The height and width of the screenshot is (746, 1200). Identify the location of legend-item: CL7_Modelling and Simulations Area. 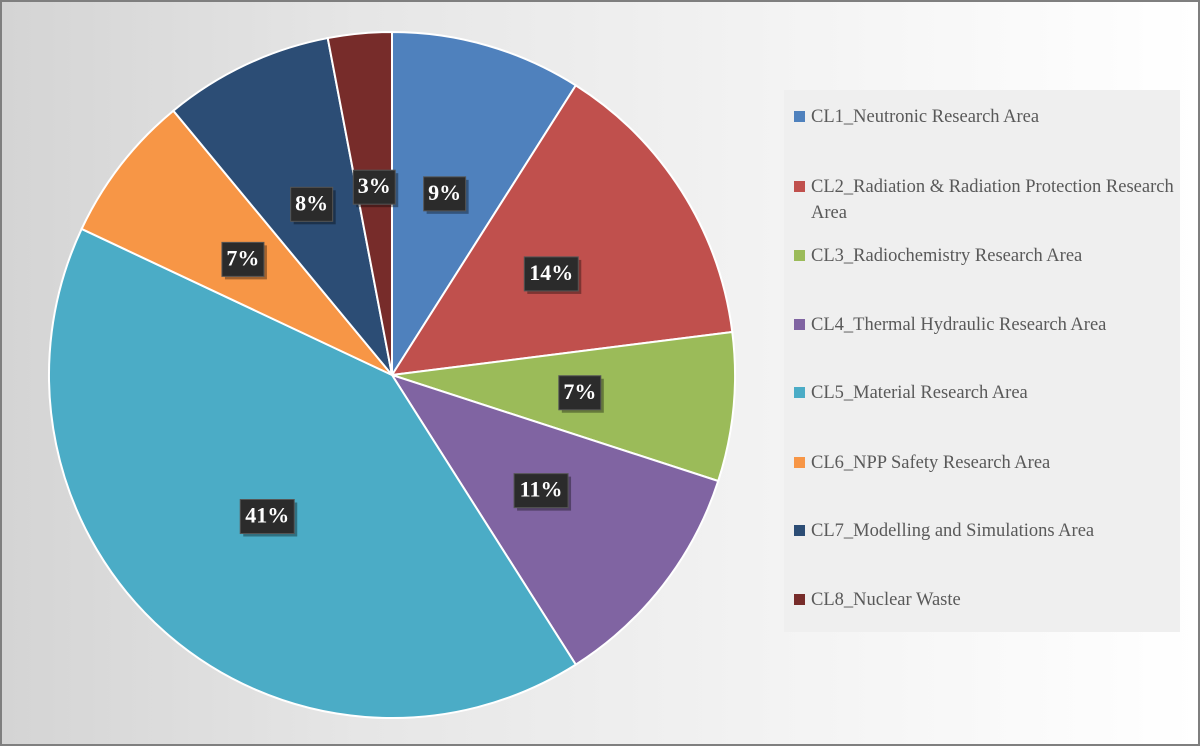
(984, 531).